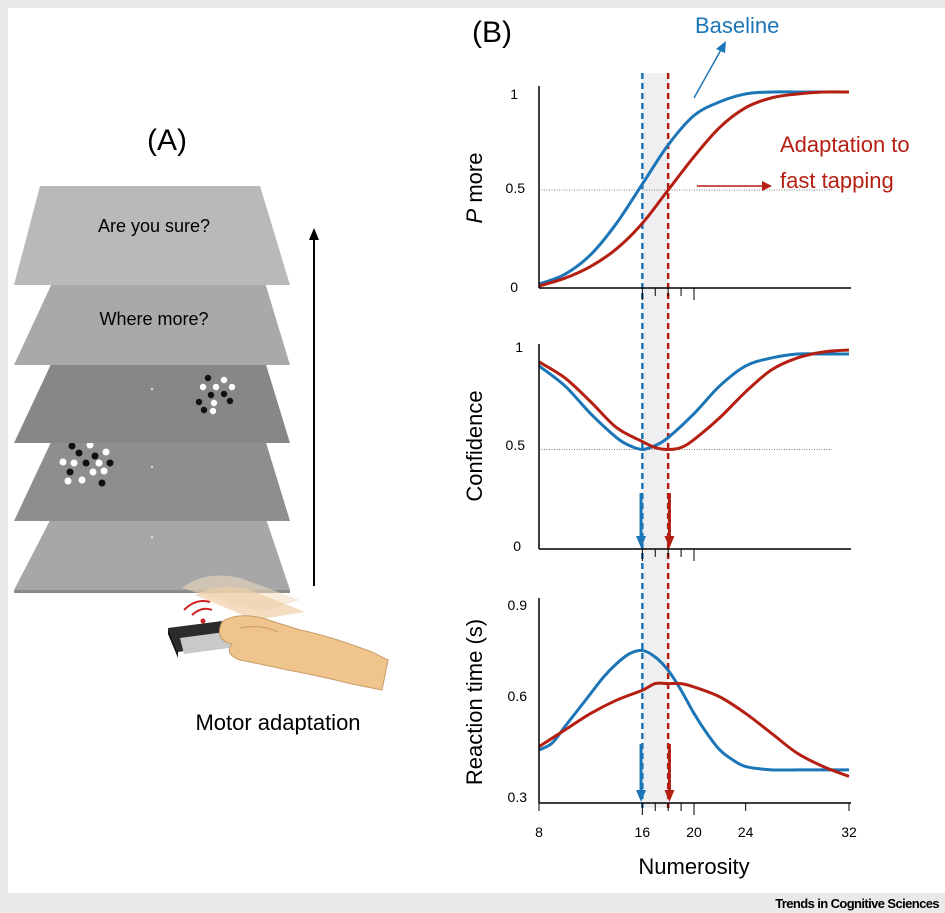 The width and height of the screenshot is (945, 913). I want to click on y-tick-label: 0.3, so click(518, 797).